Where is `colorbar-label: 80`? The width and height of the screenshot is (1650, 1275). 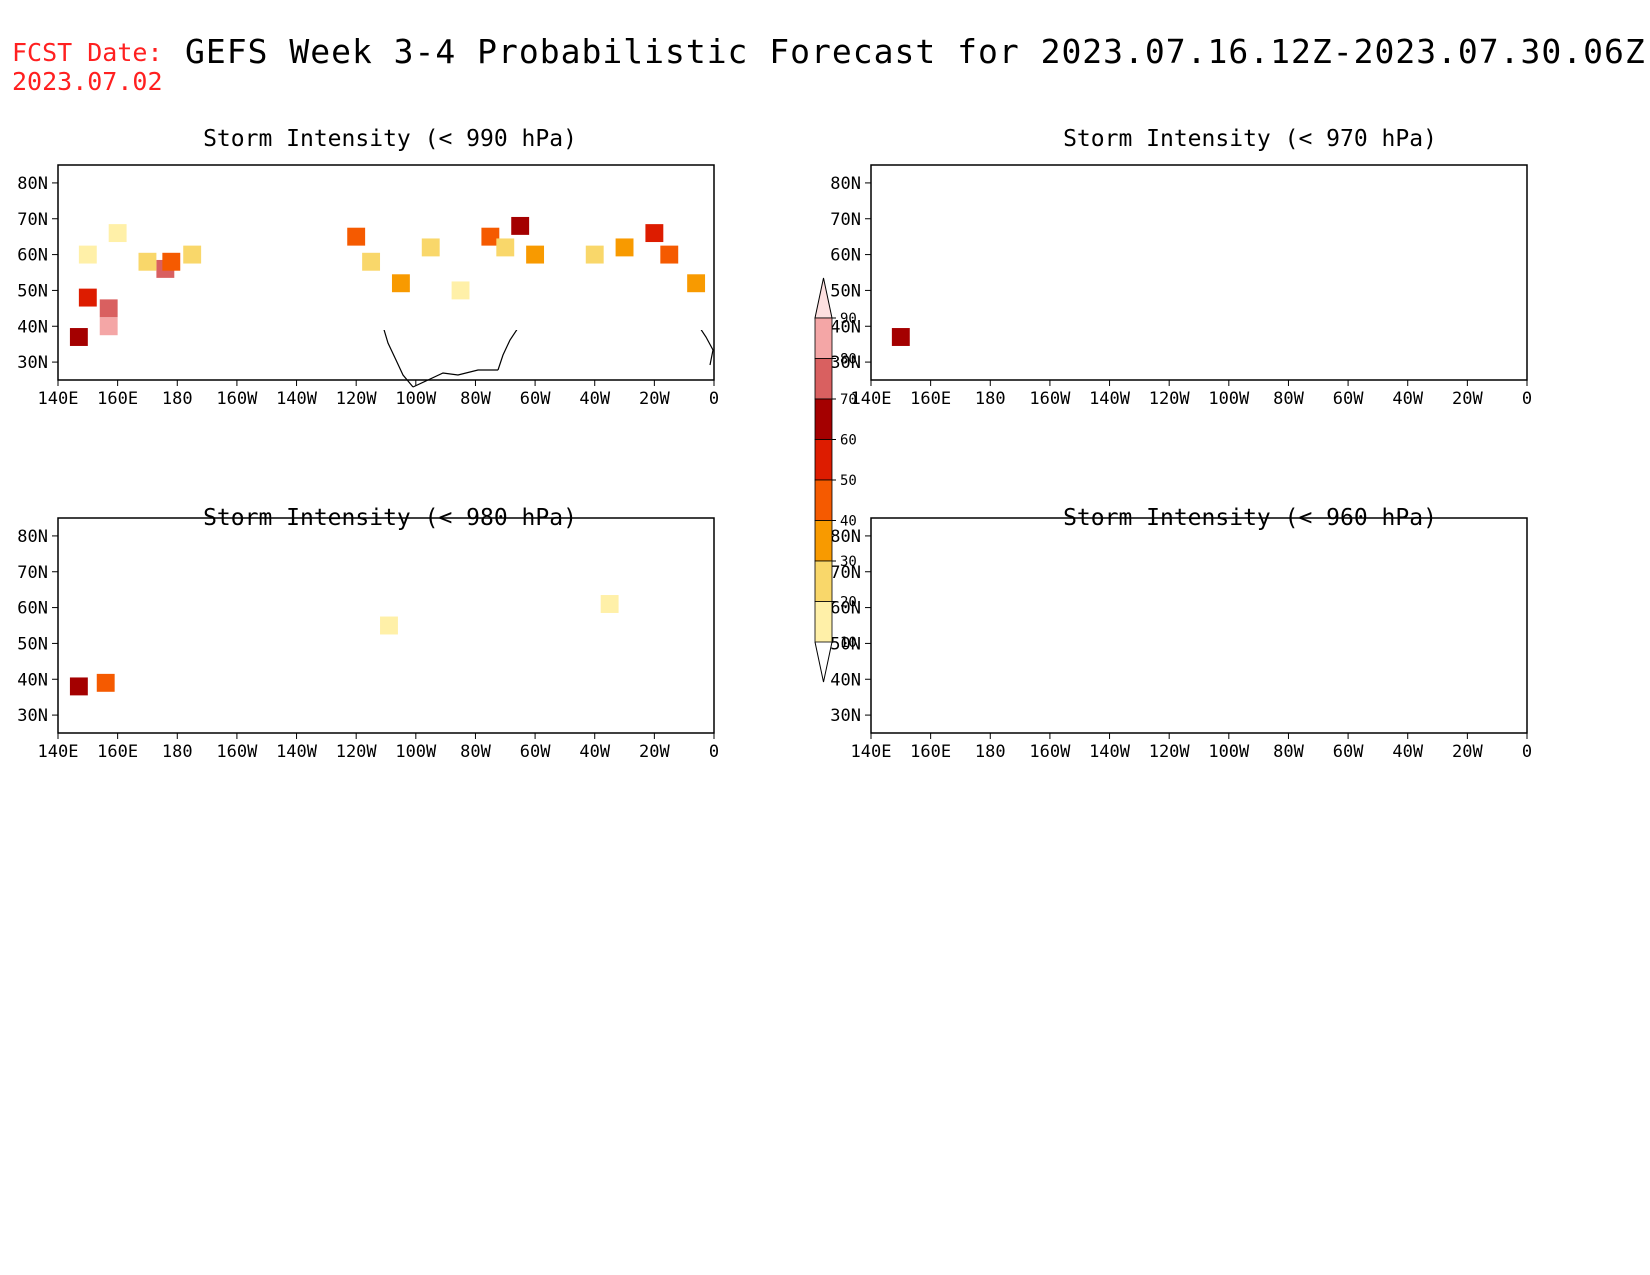
colorbar-label: 80 is located at coordinates (848, 360).